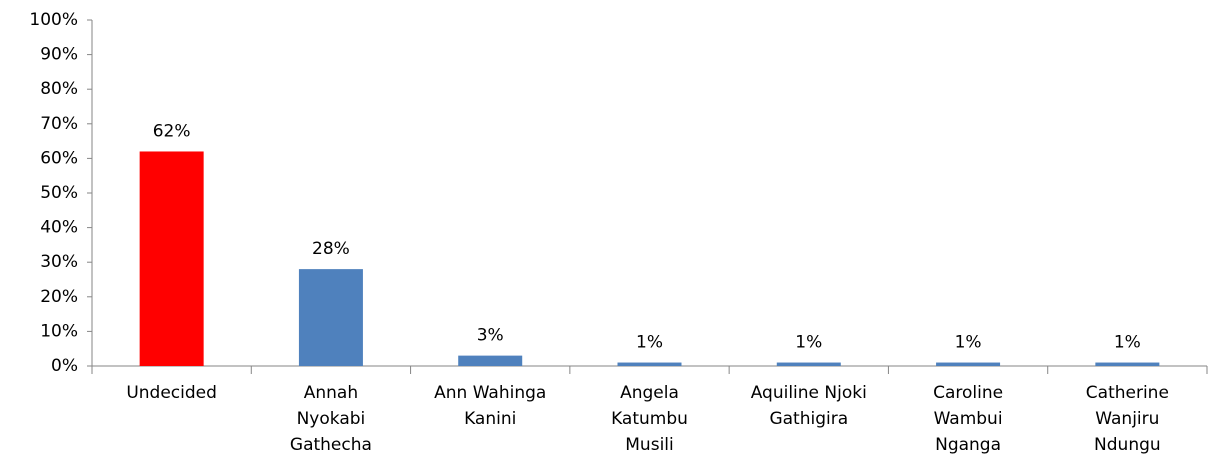 Image resolution: width=1208 pixels, height=464 pixels. What do you see at coordinates (331, 249) in the screenshot?
I see `value-label: 28%` at bounding box center [331, 249].